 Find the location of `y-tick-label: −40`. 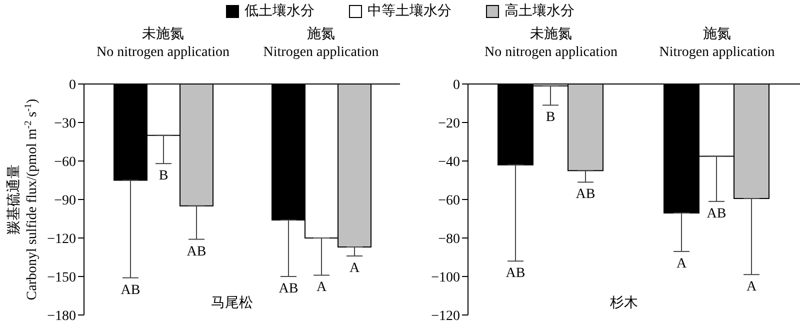

y-tick-label: −40 is located at coordinates (449, 162).